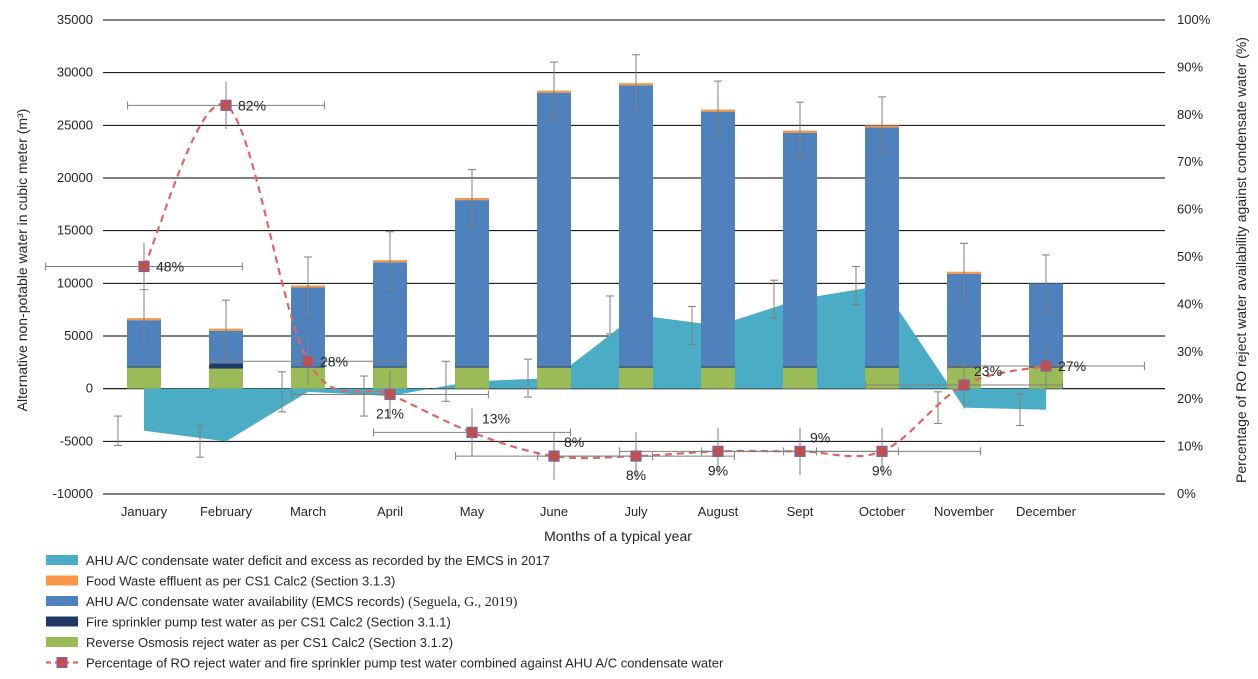 This screenshot has height=679, width=1258. Describe the element at coordinates (1190, 398) in the screenshot. I see `y2-tick-label: 20%` at that location.